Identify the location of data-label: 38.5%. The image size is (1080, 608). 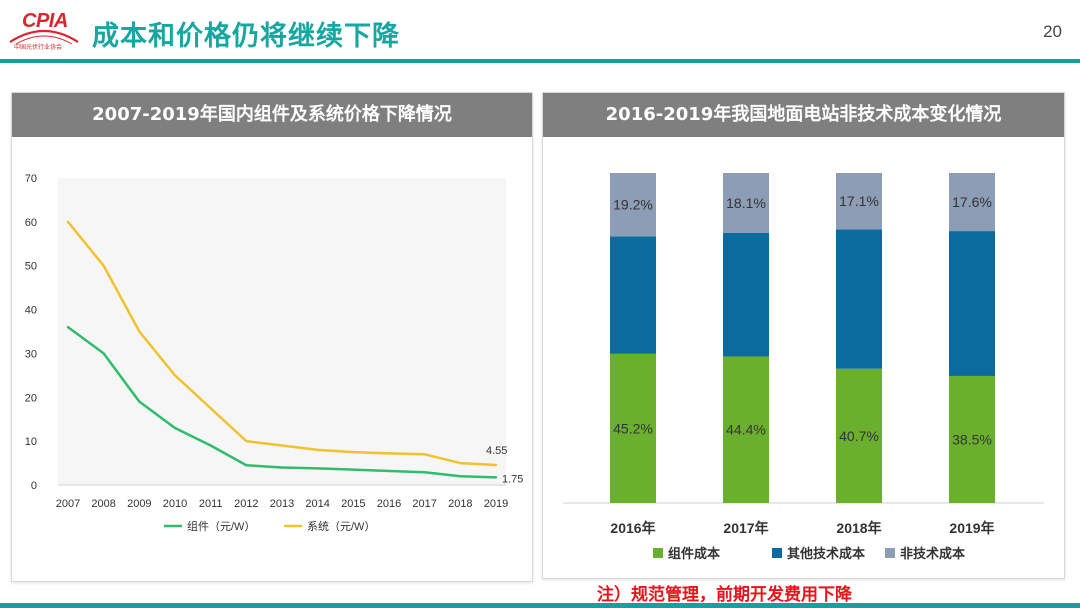
(972, 439).